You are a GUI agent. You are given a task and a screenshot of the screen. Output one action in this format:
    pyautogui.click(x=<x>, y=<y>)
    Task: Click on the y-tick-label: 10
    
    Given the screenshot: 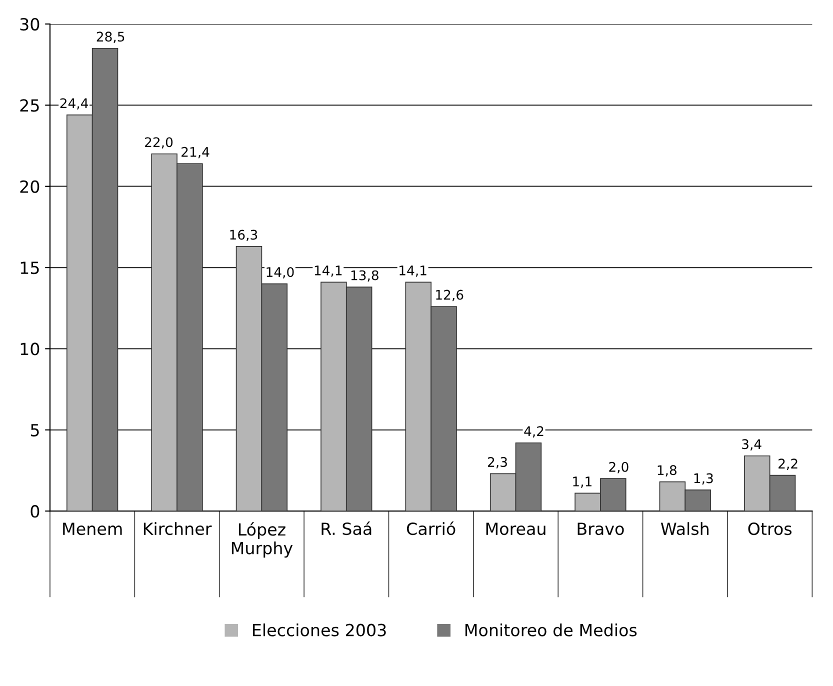 What is the action you would take?
    pyautogui.click(x=30, y=349)
    